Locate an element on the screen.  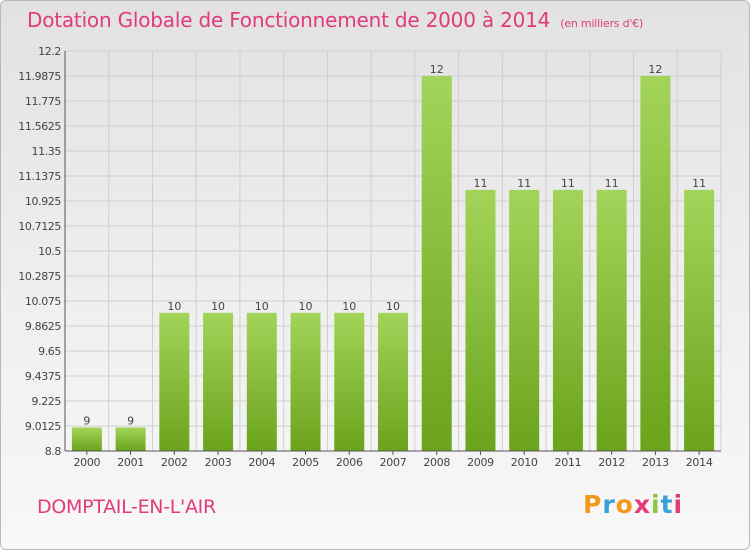
proxiti-logo: Proxiti is located at coordinates (633, 504).